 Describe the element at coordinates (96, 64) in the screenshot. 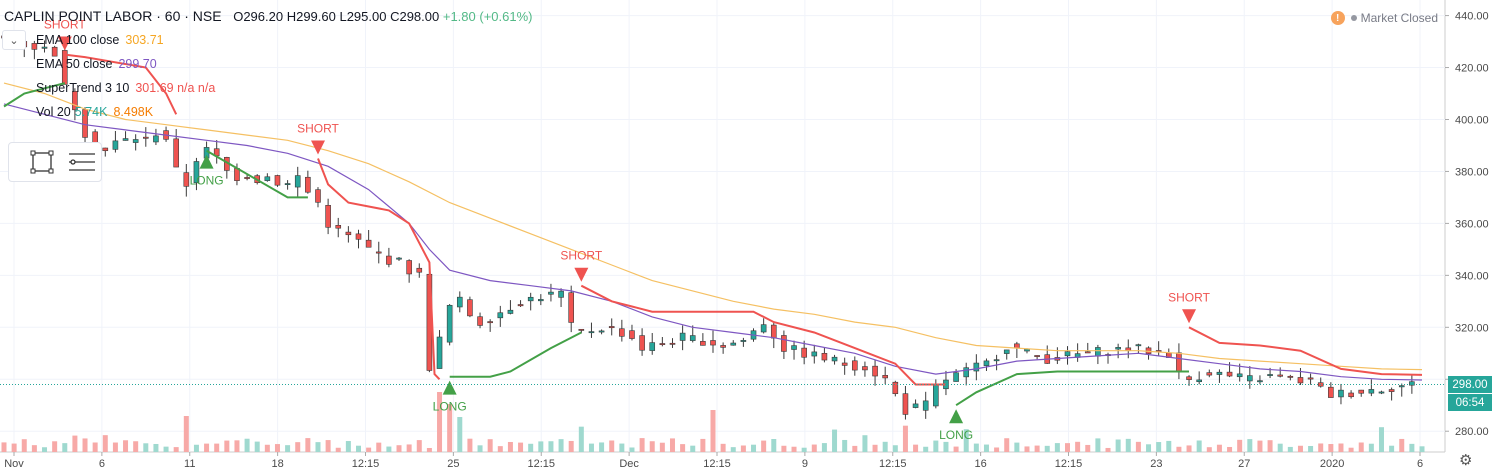

I see `legend-ema50: EMA 50 close 299.70` at that location.